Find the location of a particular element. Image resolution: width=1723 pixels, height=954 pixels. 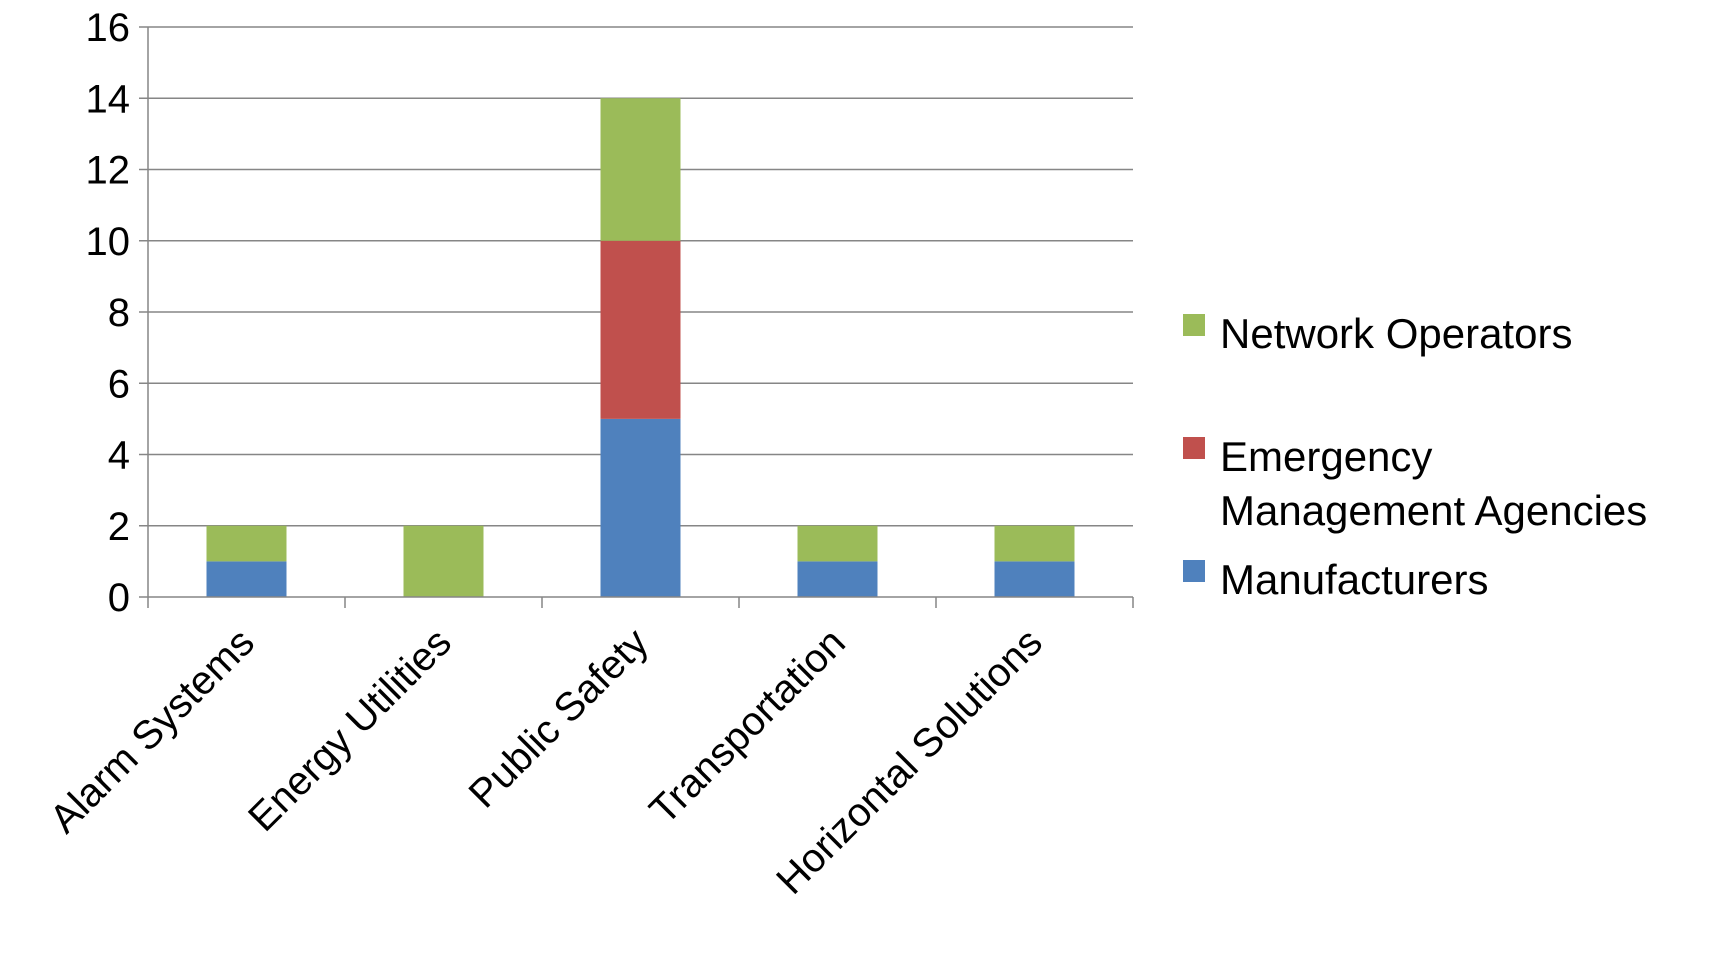

legend-swatch-emergency-management-agencies is located at coordinates (1194, 448).